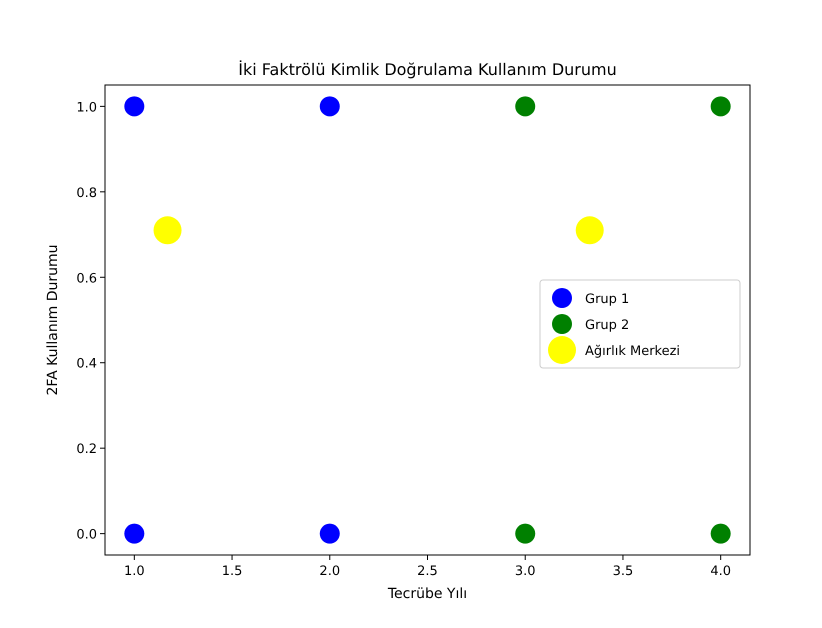 The height and width of the screenshot is (628, 822). Describe the element at coordinates (86, 364) in the screenshot. I see `y-tick-label: 0.4` at that location.